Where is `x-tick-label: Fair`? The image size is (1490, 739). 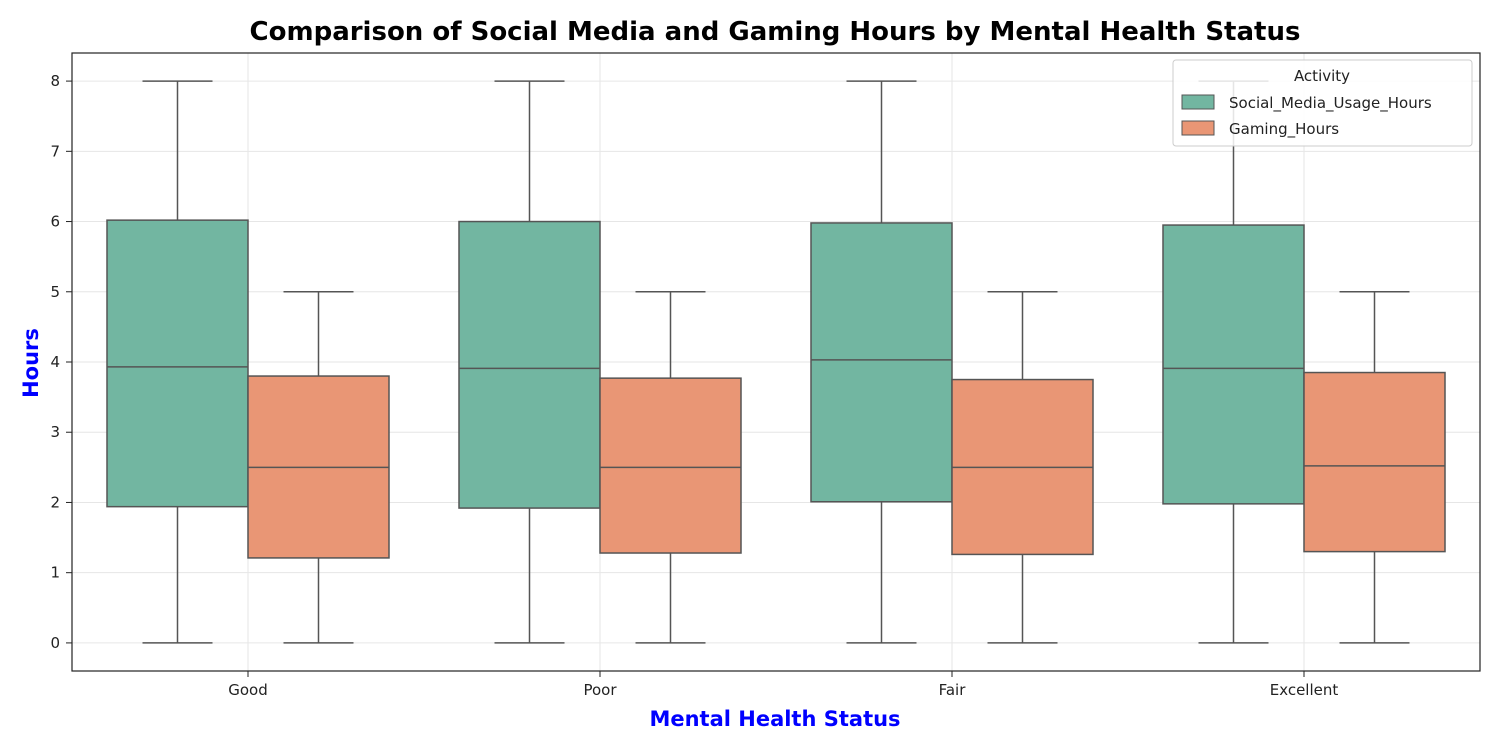 x-tick-label: Fair is located at coordinates (953, 690).